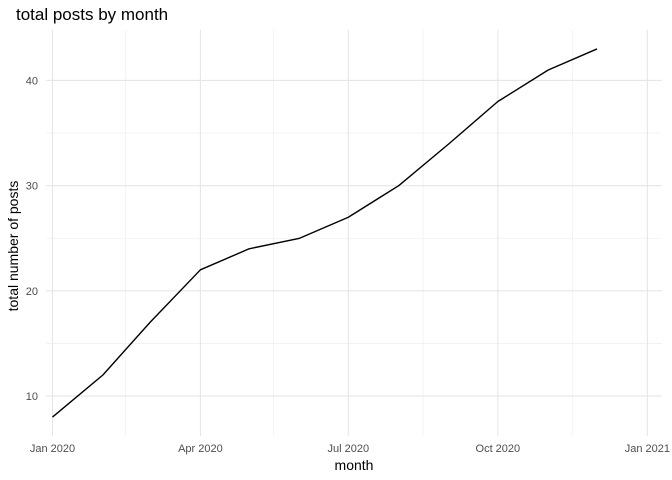 This screenshot has height=480, width=672. Describe the element at coordinates (32, 187) in the screenshot. I see `y-tick-label: 30` at that location.